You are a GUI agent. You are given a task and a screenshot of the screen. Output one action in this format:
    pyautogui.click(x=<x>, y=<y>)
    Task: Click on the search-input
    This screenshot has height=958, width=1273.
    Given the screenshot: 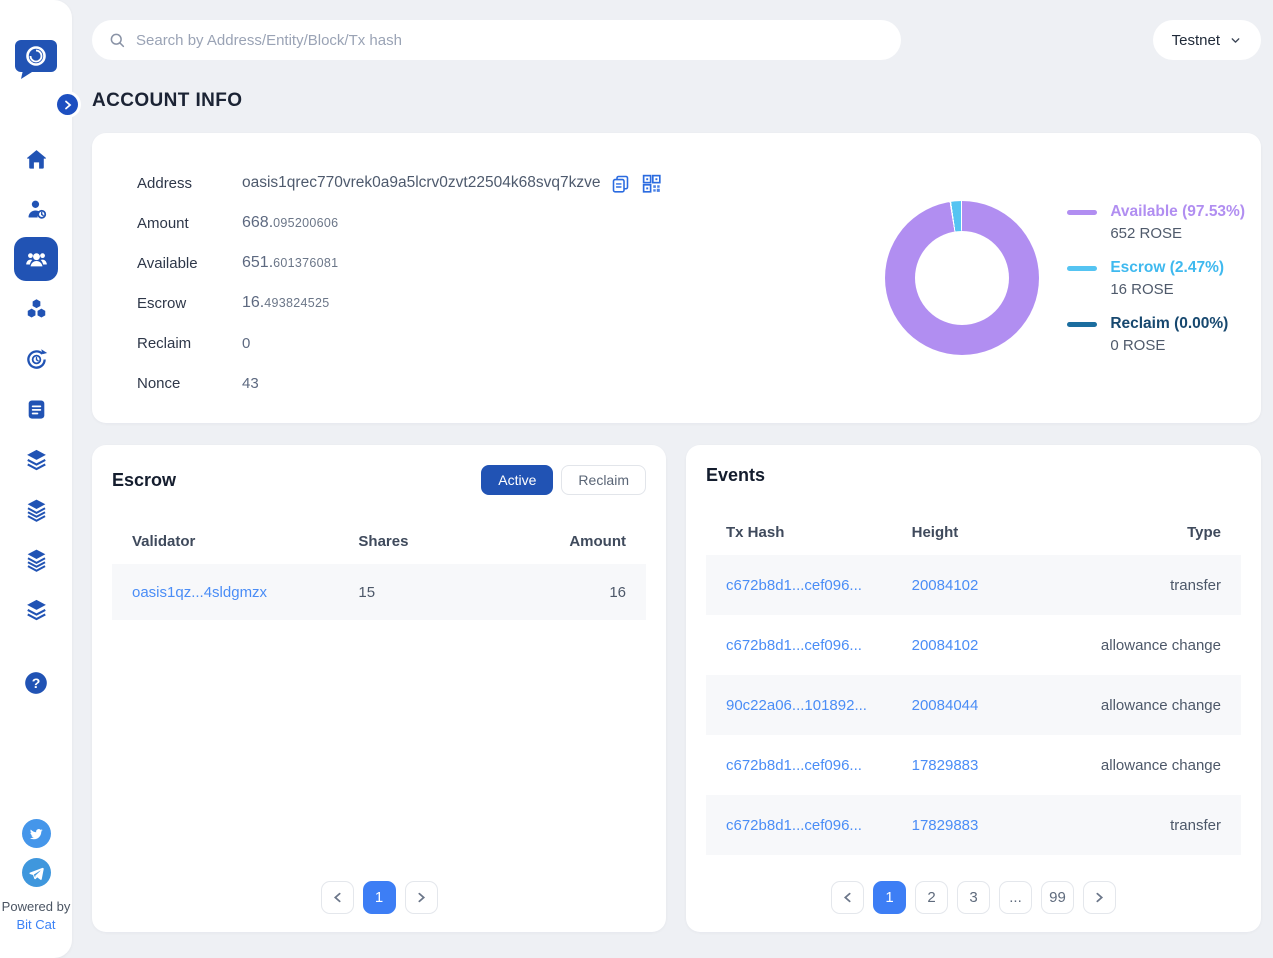 What is the action you would take?
    pyautogui.click(x=510, y=40)
    